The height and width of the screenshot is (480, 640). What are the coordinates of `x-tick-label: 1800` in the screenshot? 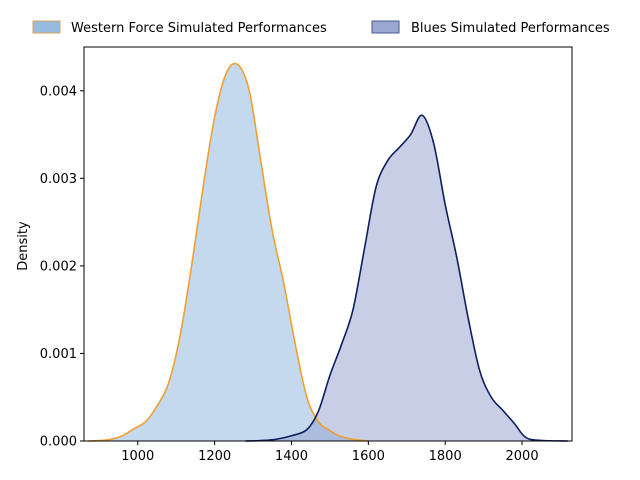 It's located at (445, 456).